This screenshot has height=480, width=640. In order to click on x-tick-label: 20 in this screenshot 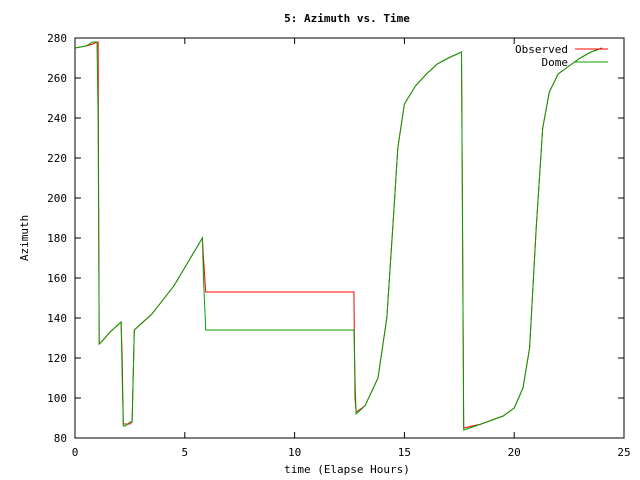, I will do `click(514, 452)`.